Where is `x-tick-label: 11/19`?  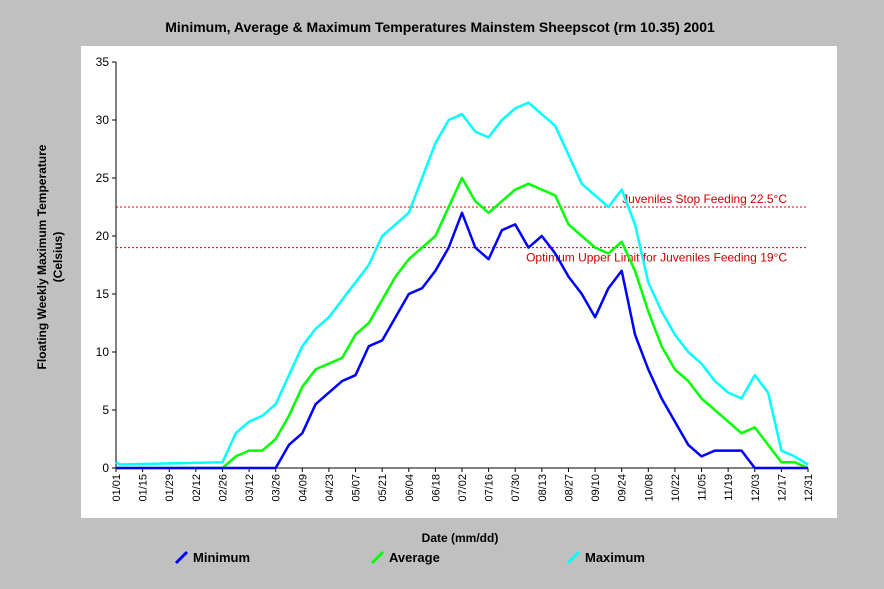 x-tick-label: 11/19 is located at coordinates (729, 487).